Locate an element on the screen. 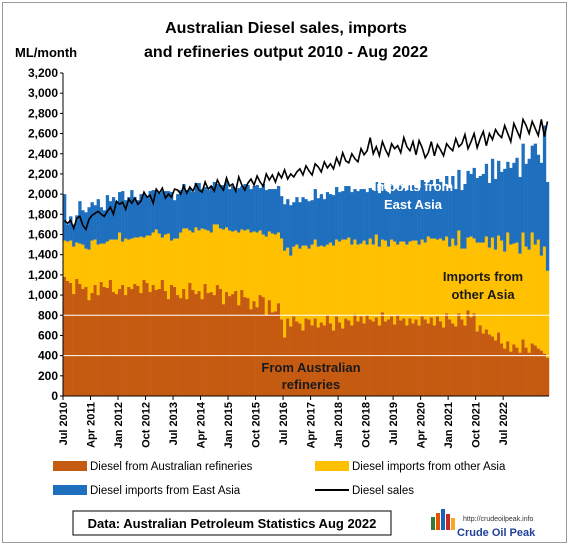 Image resolution: width=571 pixels, height=547 pixels. y-tick-label-10: 2,000 is located at coordinates (43, 194).